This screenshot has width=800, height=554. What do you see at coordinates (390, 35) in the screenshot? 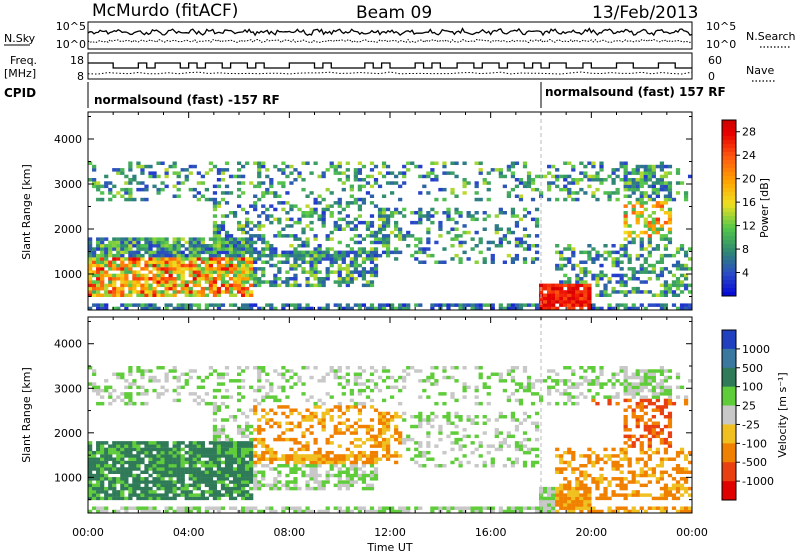
I see `noise-traces` at bounding box center [390, 35].